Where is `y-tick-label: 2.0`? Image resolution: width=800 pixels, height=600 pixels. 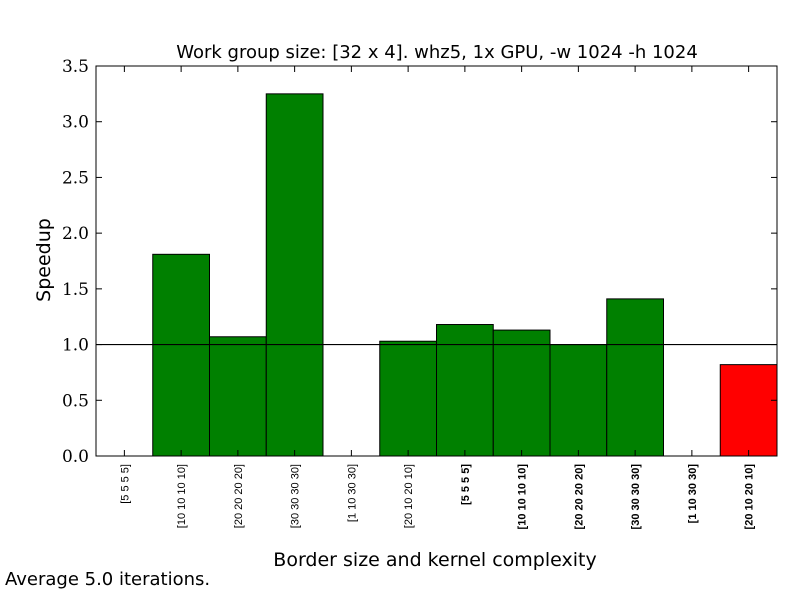 y-tick-label: 2.0 is located at coordinates (75, 234).